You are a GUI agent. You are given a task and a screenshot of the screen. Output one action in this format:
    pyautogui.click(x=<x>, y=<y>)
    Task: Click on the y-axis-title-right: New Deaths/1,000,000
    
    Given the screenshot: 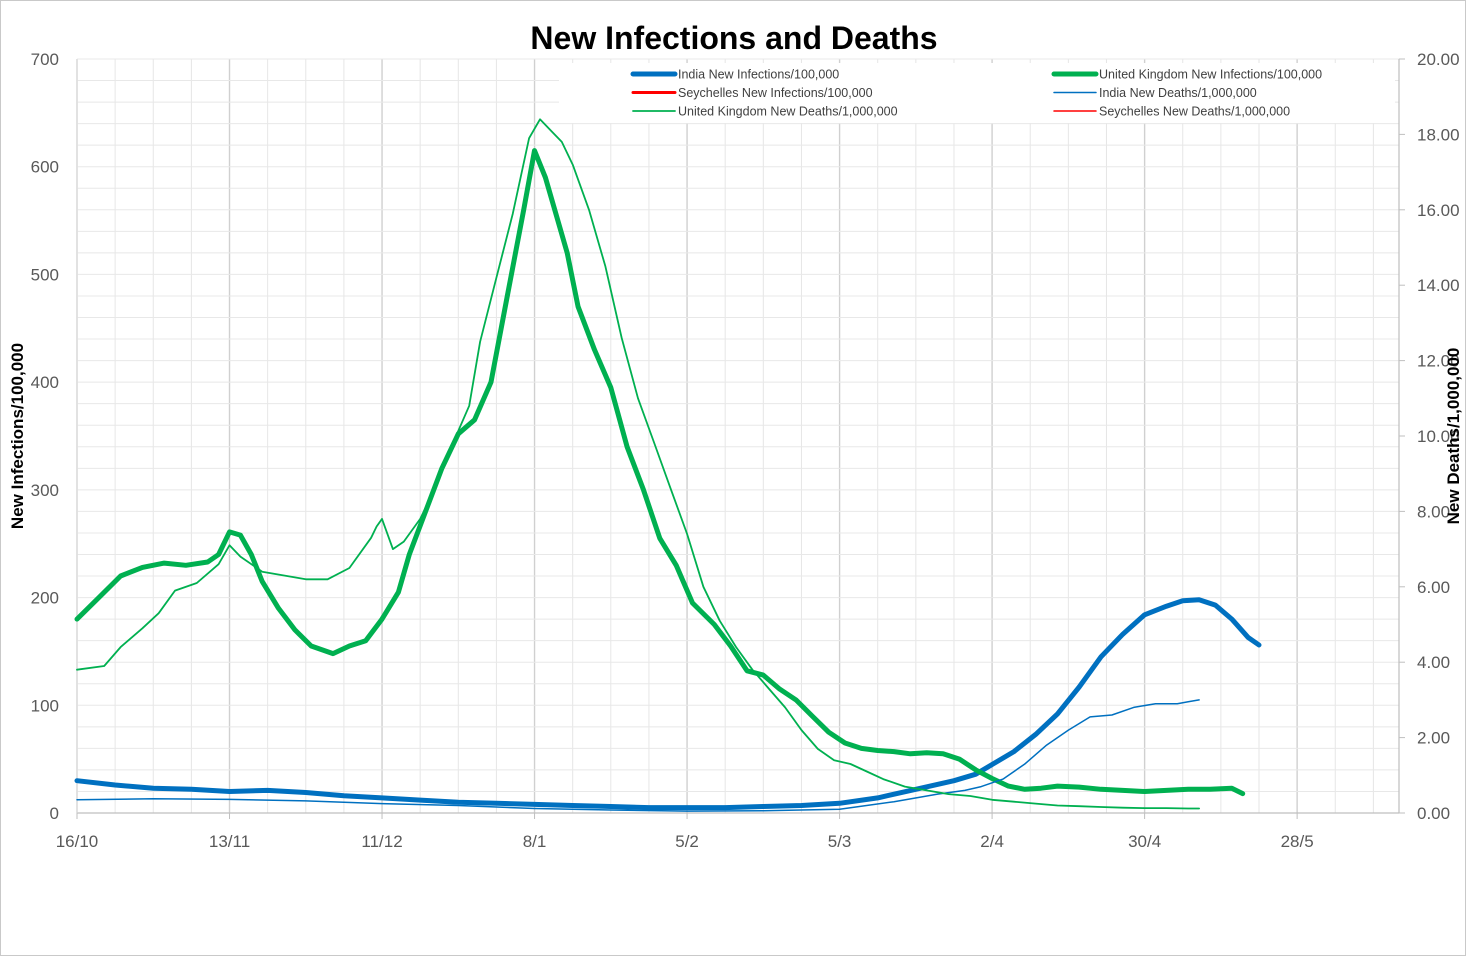 What is the action you would take?
    pyautogui.click(x=1453, y=436)
    